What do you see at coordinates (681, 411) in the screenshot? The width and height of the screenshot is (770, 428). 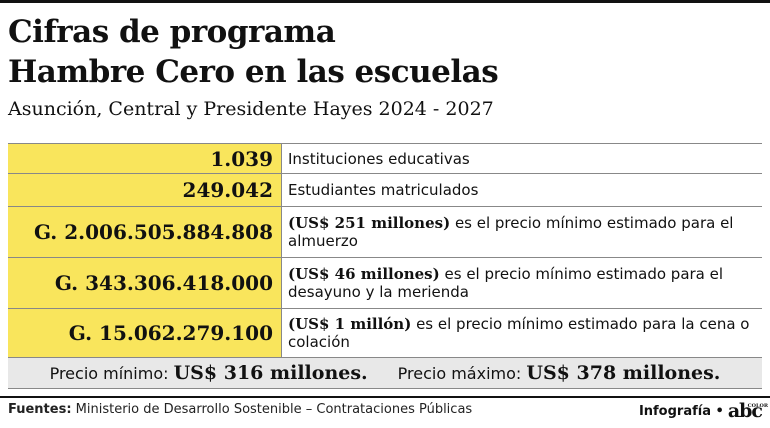 I see `credit-text: Infografía •` at bounding box center [681, 411].